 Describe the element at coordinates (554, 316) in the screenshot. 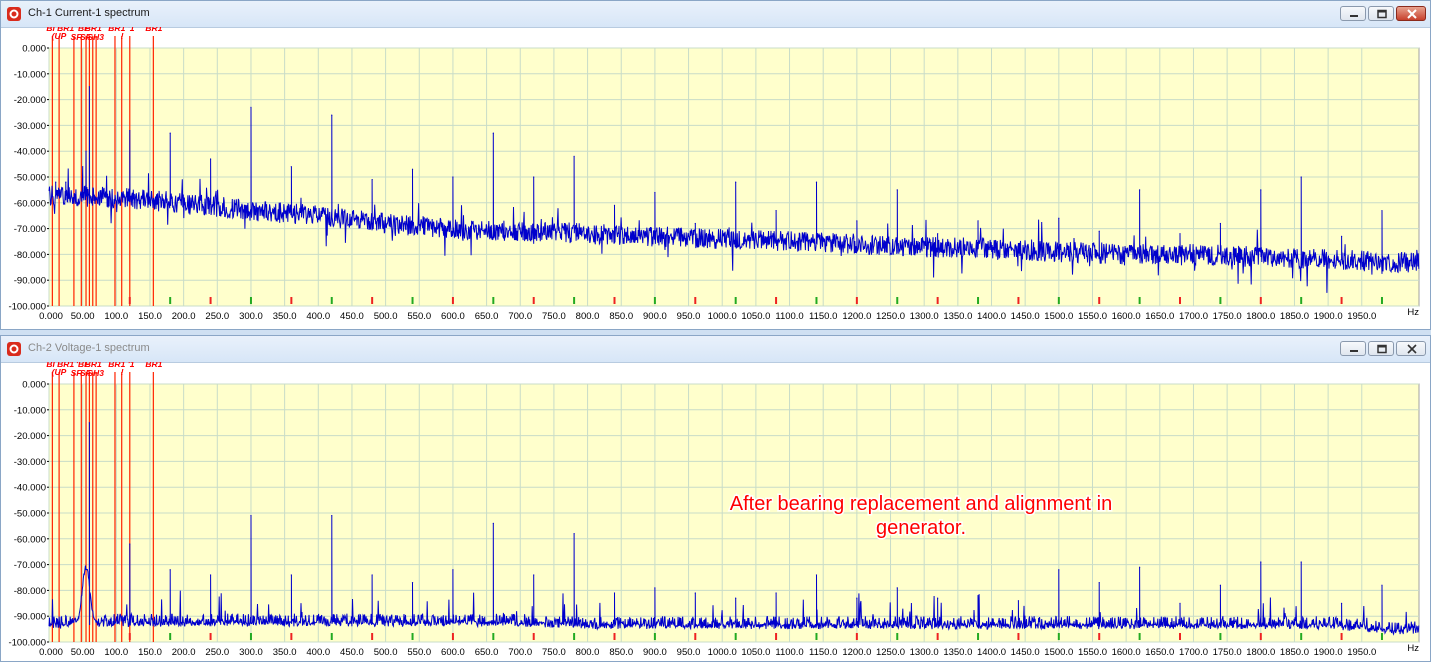

I see `x-tick-label: 750.0` at that location.